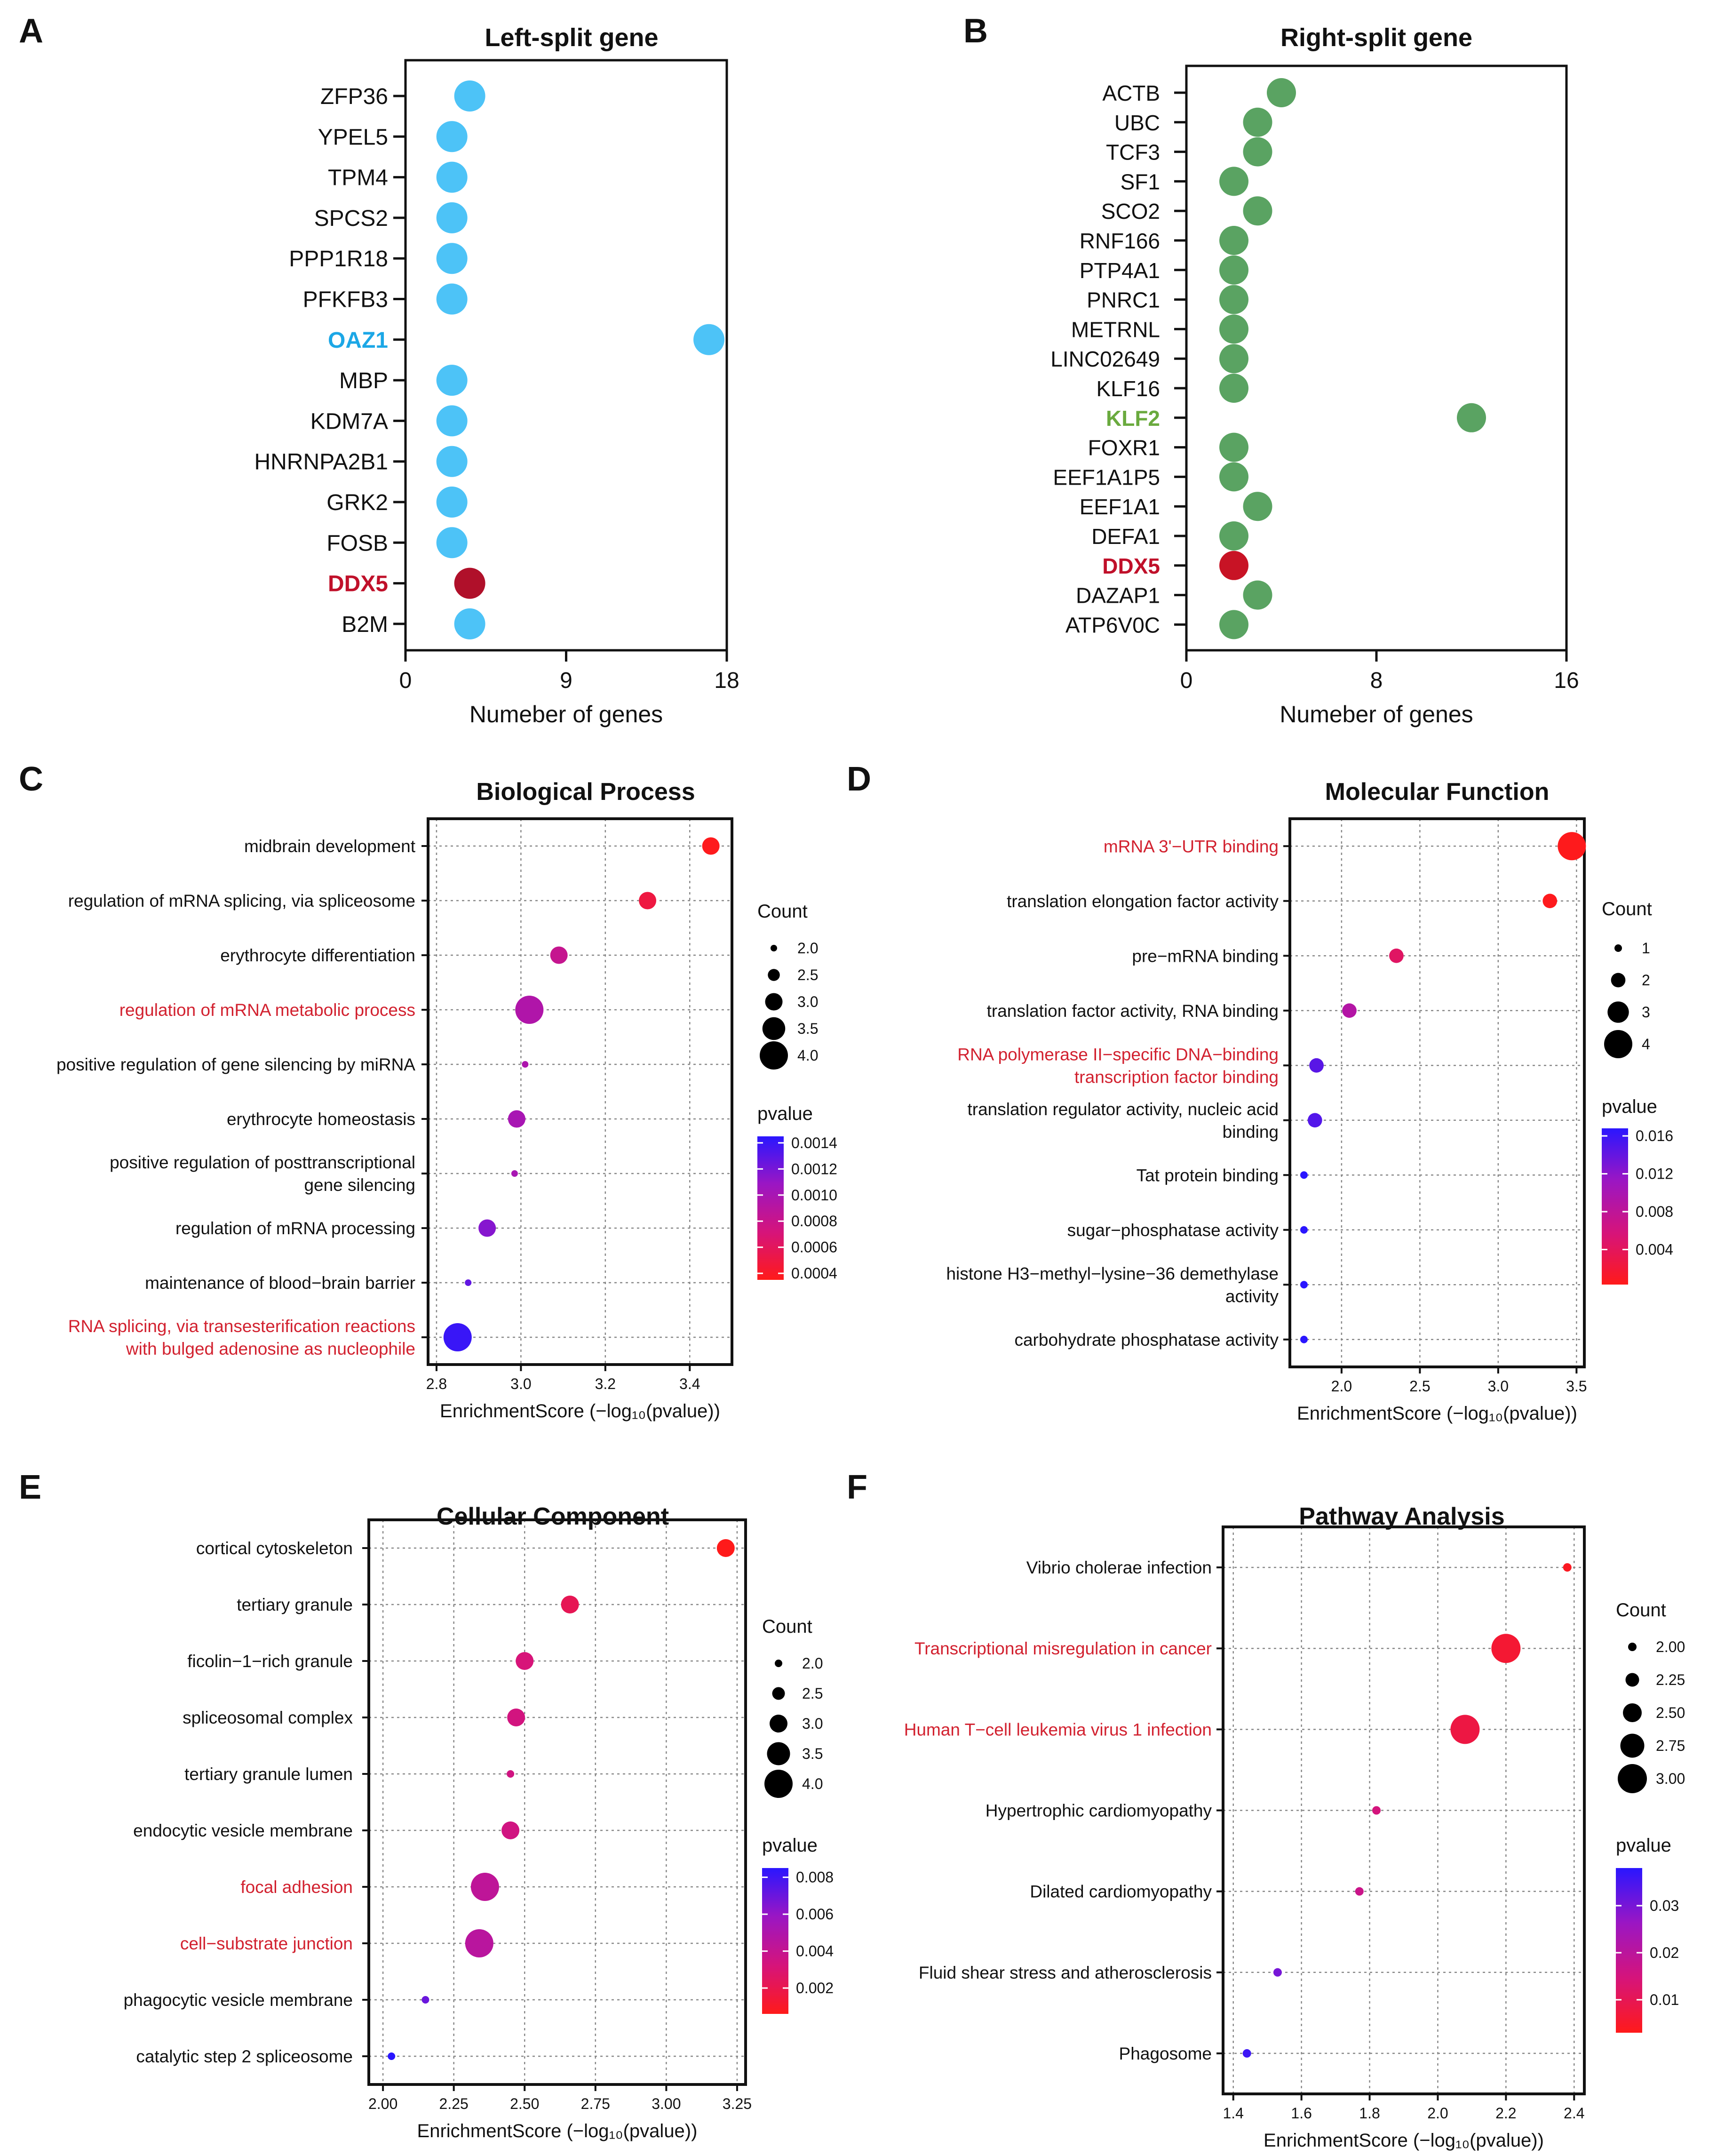 The width and height of the screenshot is (1709, 2156). I want to click on y-tick-label: with bulged adenosine as nucleophile, so click(270, 1348).